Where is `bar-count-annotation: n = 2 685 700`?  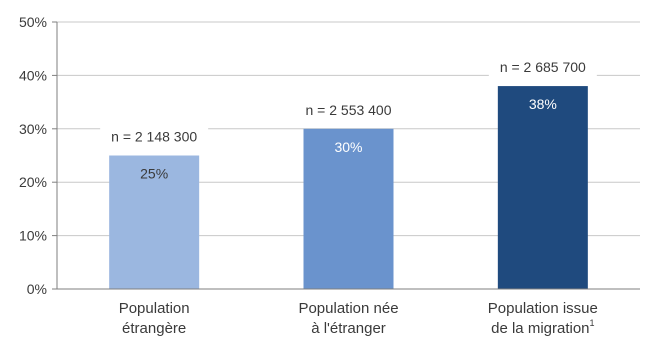
bar-count-annotation: n = 2 685 700 is located at coordinates (543, 67).